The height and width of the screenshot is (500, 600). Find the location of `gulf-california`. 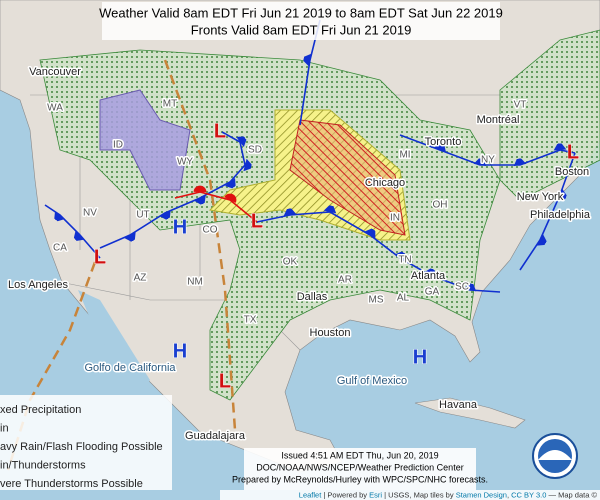

gulf-california is located at coordinates (114, 342).